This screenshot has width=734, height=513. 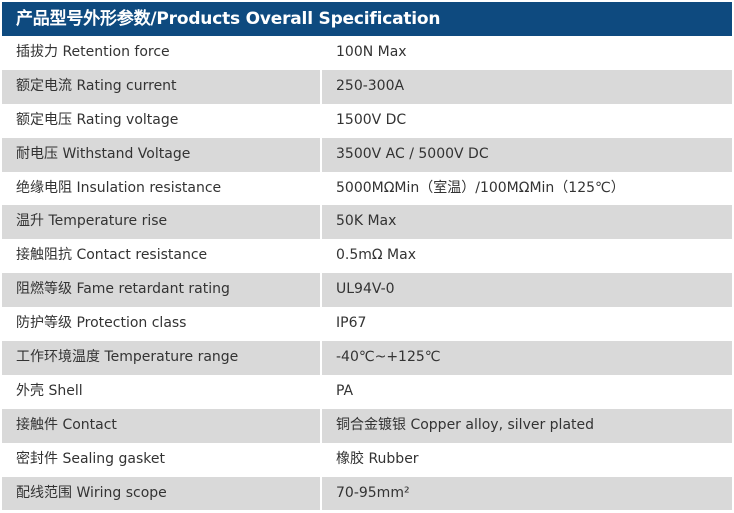 What do you see at coordinates (377, 458) in the screenshot?
I see `spec-value: 橡胶 Rubber` at bounding box center [377, 458].